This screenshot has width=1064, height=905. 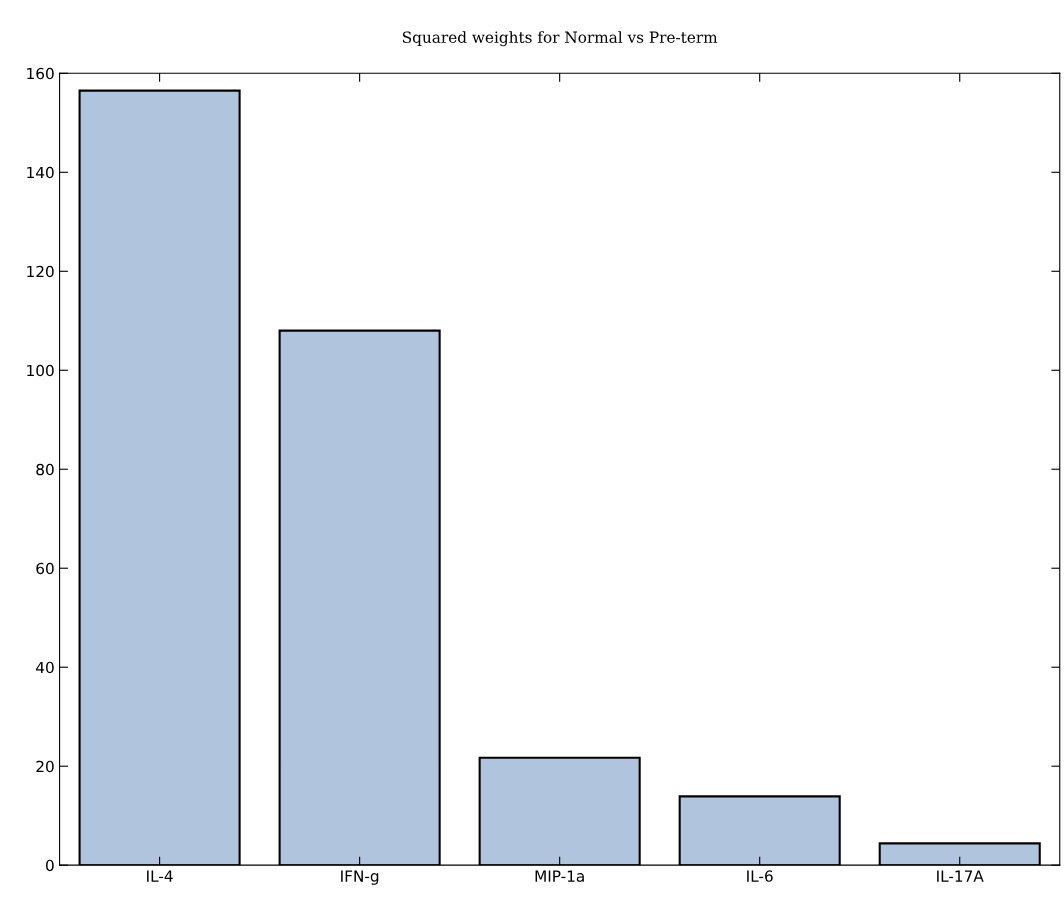 I want to click on x-tick-label: MIP-1a, so click(x=559, y=876).